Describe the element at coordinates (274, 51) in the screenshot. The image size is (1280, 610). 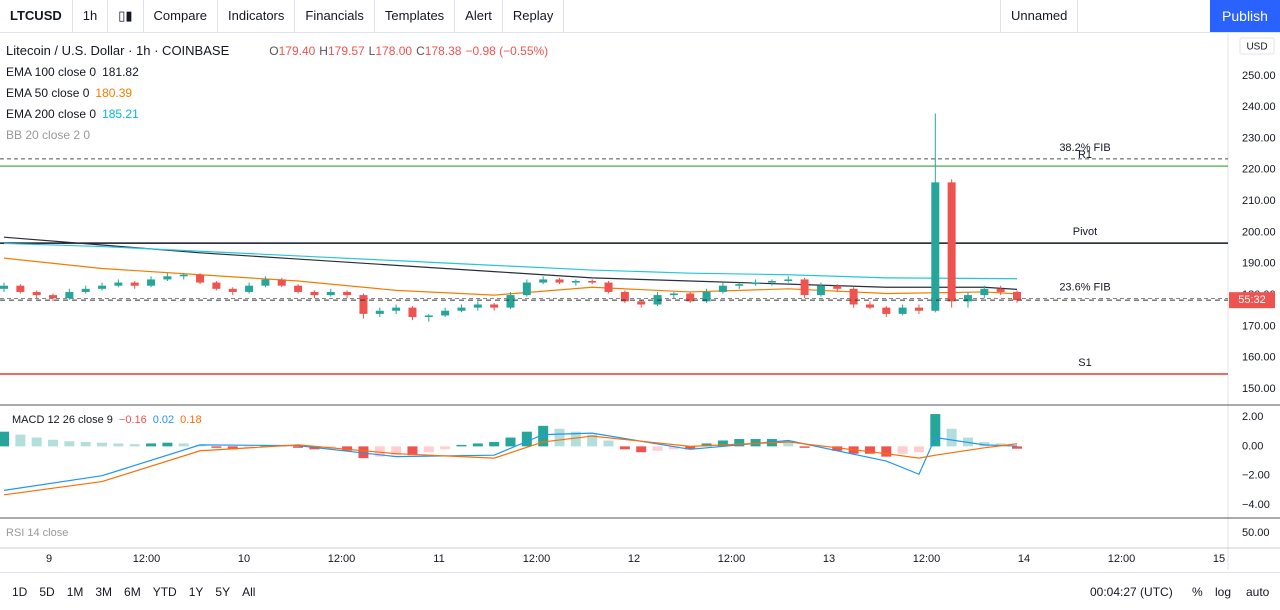
I see `ohlc-key: O` at that location.